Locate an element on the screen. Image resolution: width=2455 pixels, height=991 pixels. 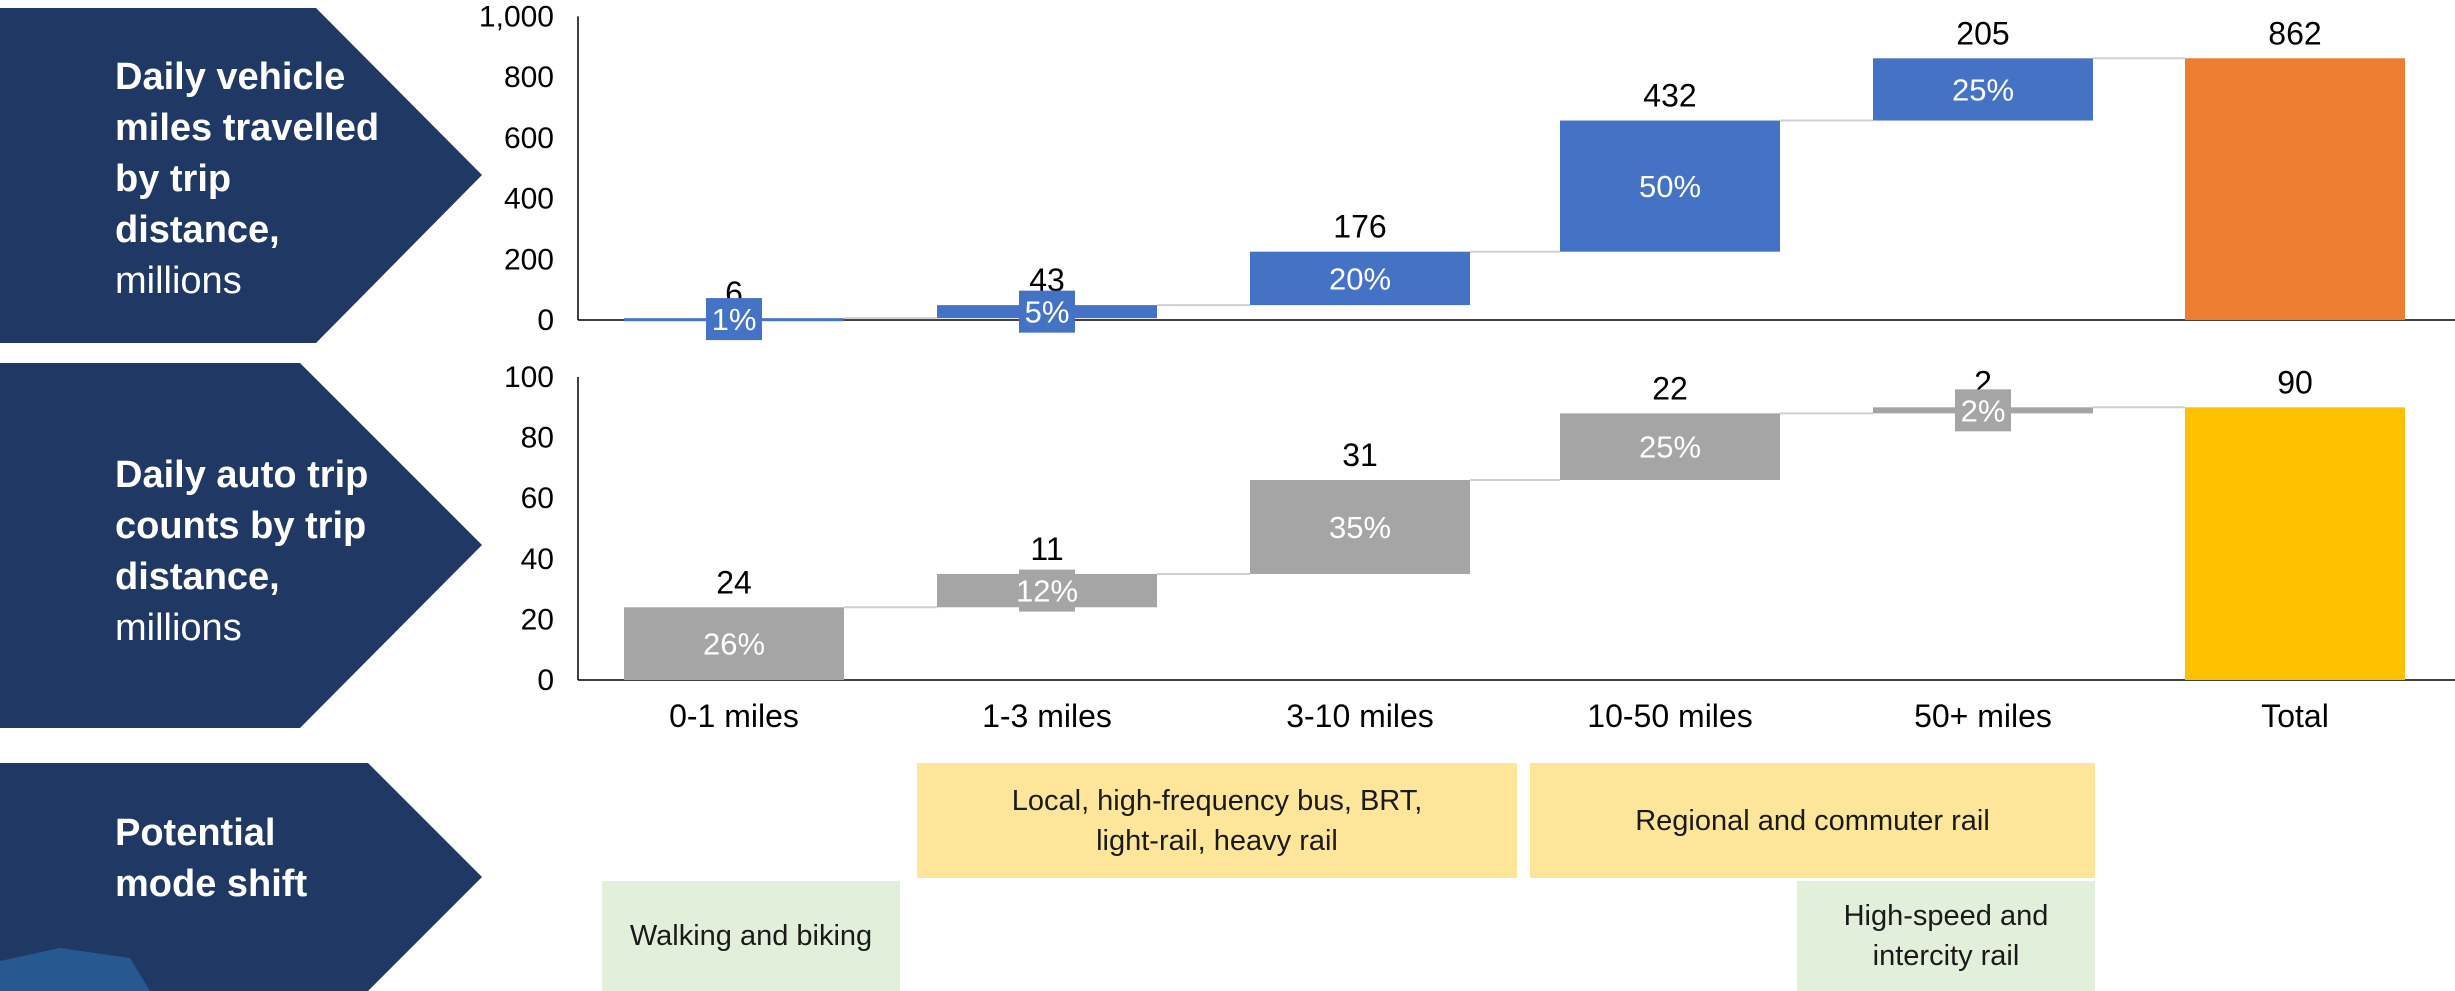
mode-shift-box: Walking and biking is located at coordinates (751, 936).